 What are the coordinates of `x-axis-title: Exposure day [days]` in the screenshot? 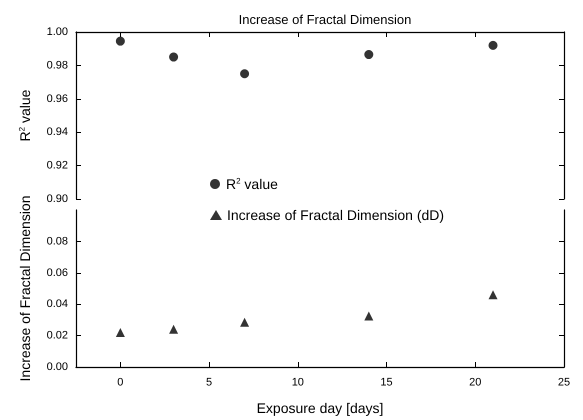 It's located at (320, 408).